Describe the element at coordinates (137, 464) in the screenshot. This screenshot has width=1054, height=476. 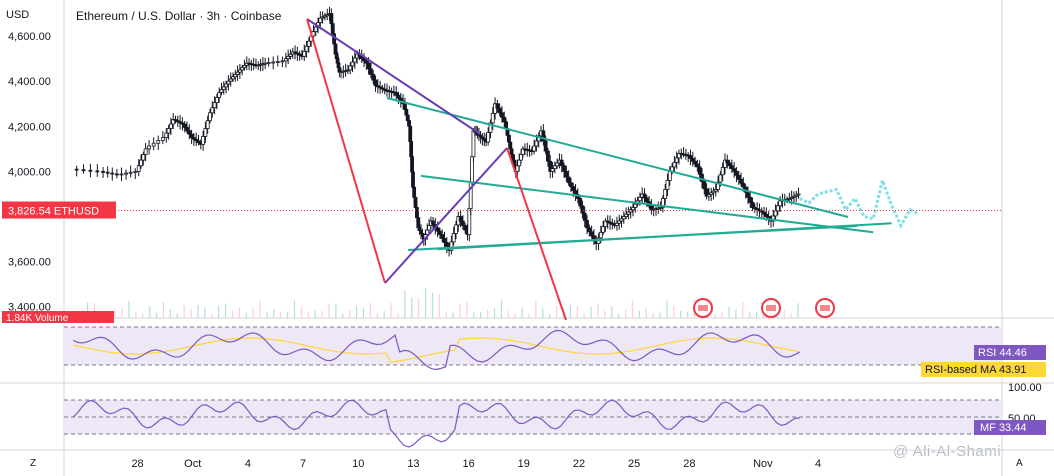
I see `x-tick-label: 28` at that location.